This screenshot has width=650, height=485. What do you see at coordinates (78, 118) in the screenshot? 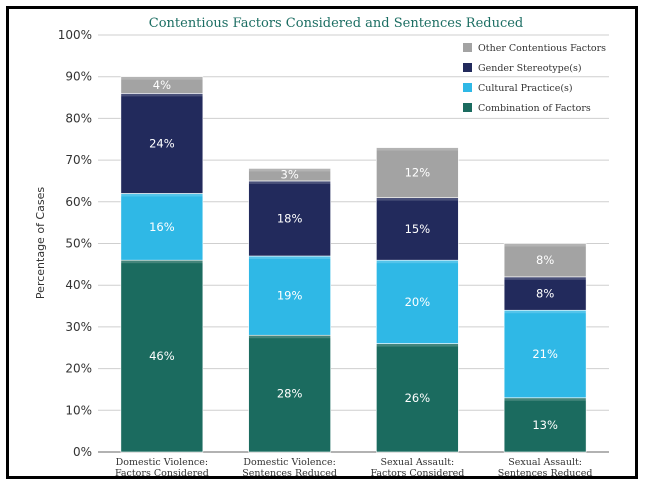
I see `y-tick-label: 80%` at bounding box center [78, 118].